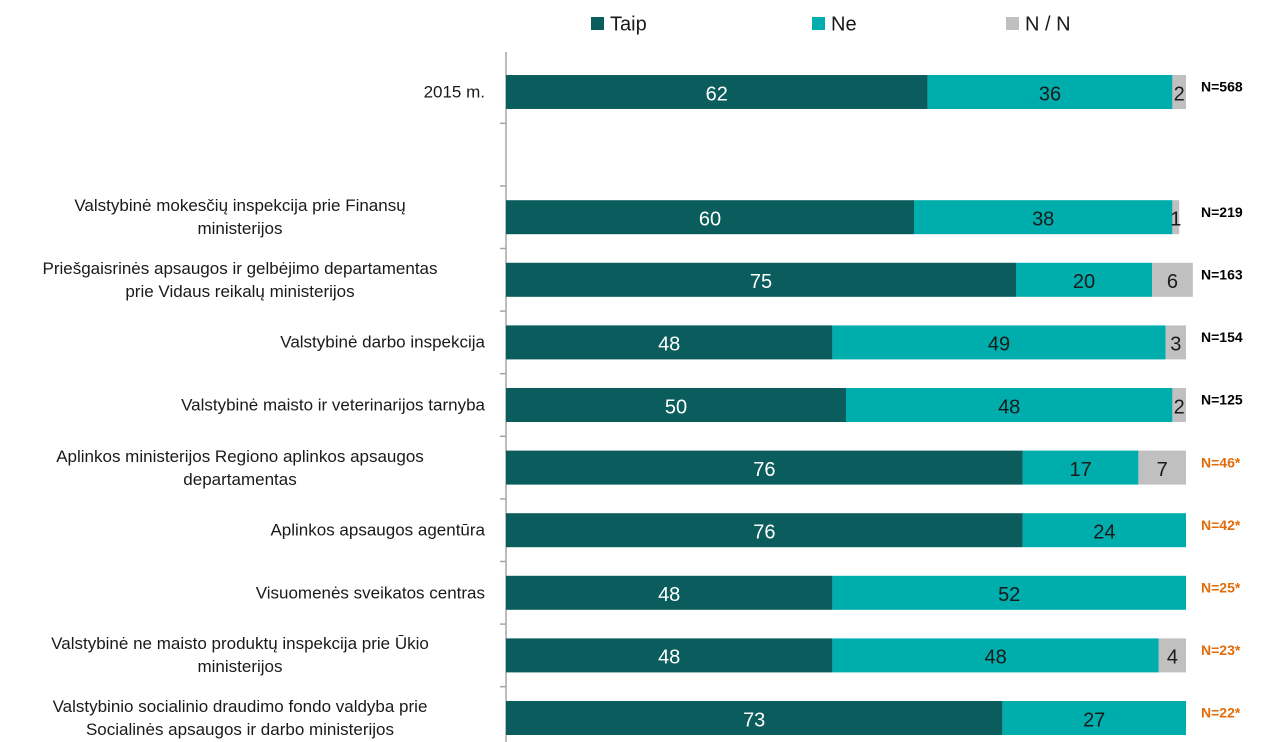 The height and width of the screenshot is (742, 1265). What do you see at coordinates (1222, 337) in the screenshot?
I see `n-label: N=154` at bounding box center [1222, 337].